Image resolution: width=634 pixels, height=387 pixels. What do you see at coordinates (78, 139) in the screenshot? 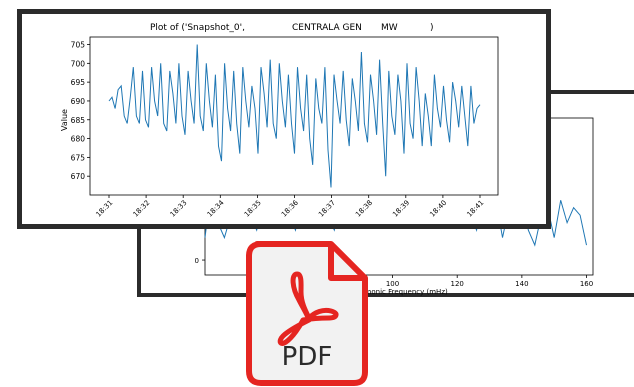
I see `timeseries-ytick-label: 680` at bounding box center [78, 139].